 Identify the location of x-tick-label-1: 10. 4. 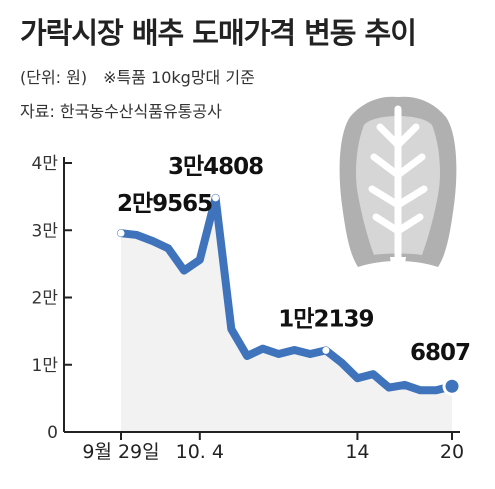
(200, 452).